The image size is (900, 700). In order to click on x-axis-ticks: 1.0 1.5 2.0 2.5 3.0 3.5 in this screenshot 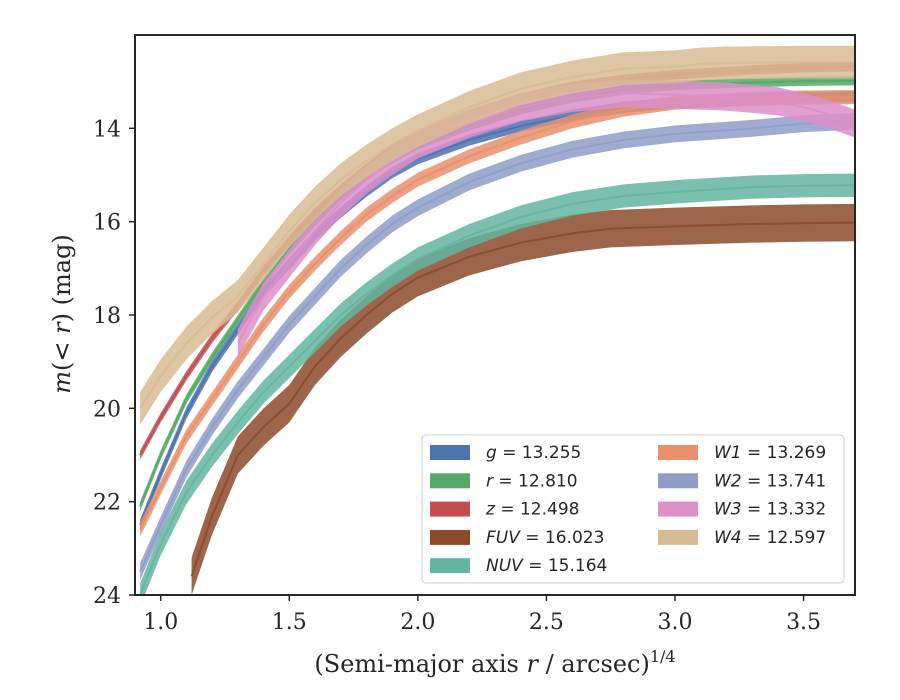, I will do `click(482, 615)`.